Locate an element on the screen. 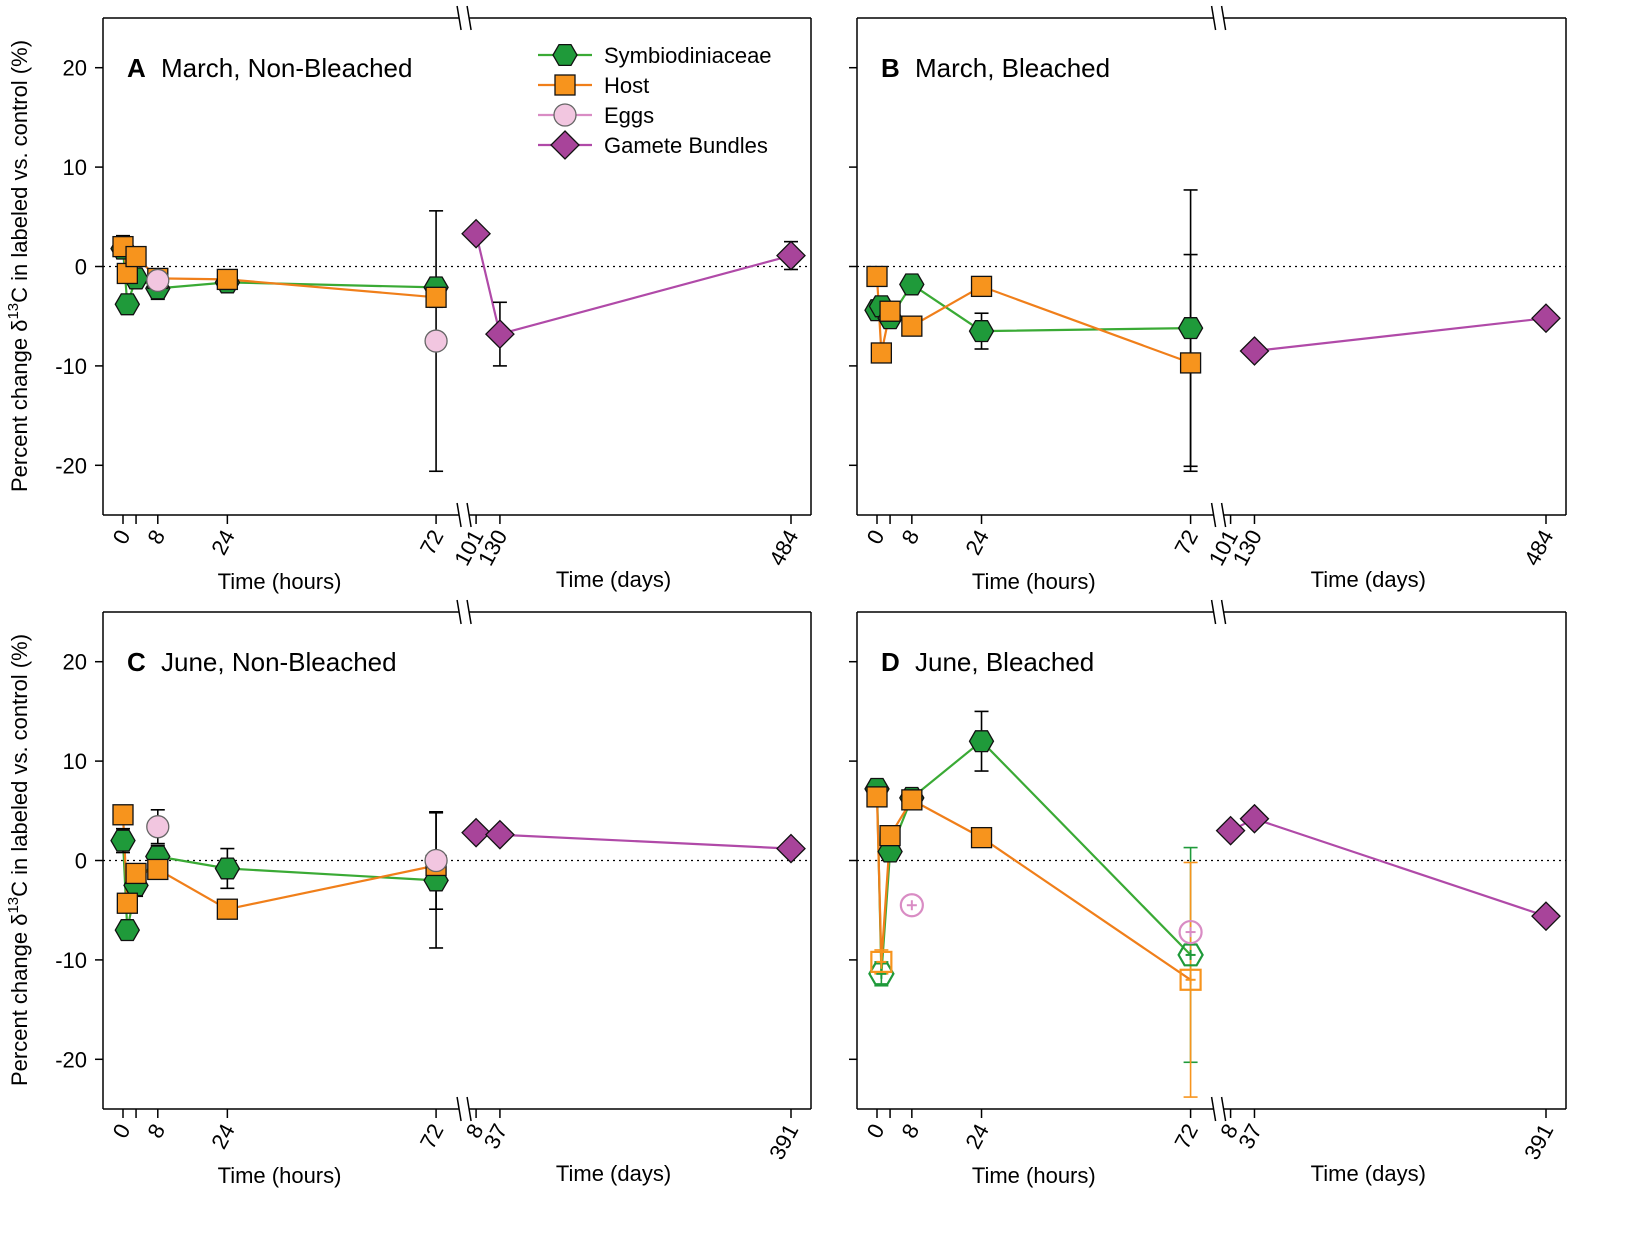 The height and width of the screenshot is (1235, 1629). y-tick-label: 0 is located at coordinates (81, 861).